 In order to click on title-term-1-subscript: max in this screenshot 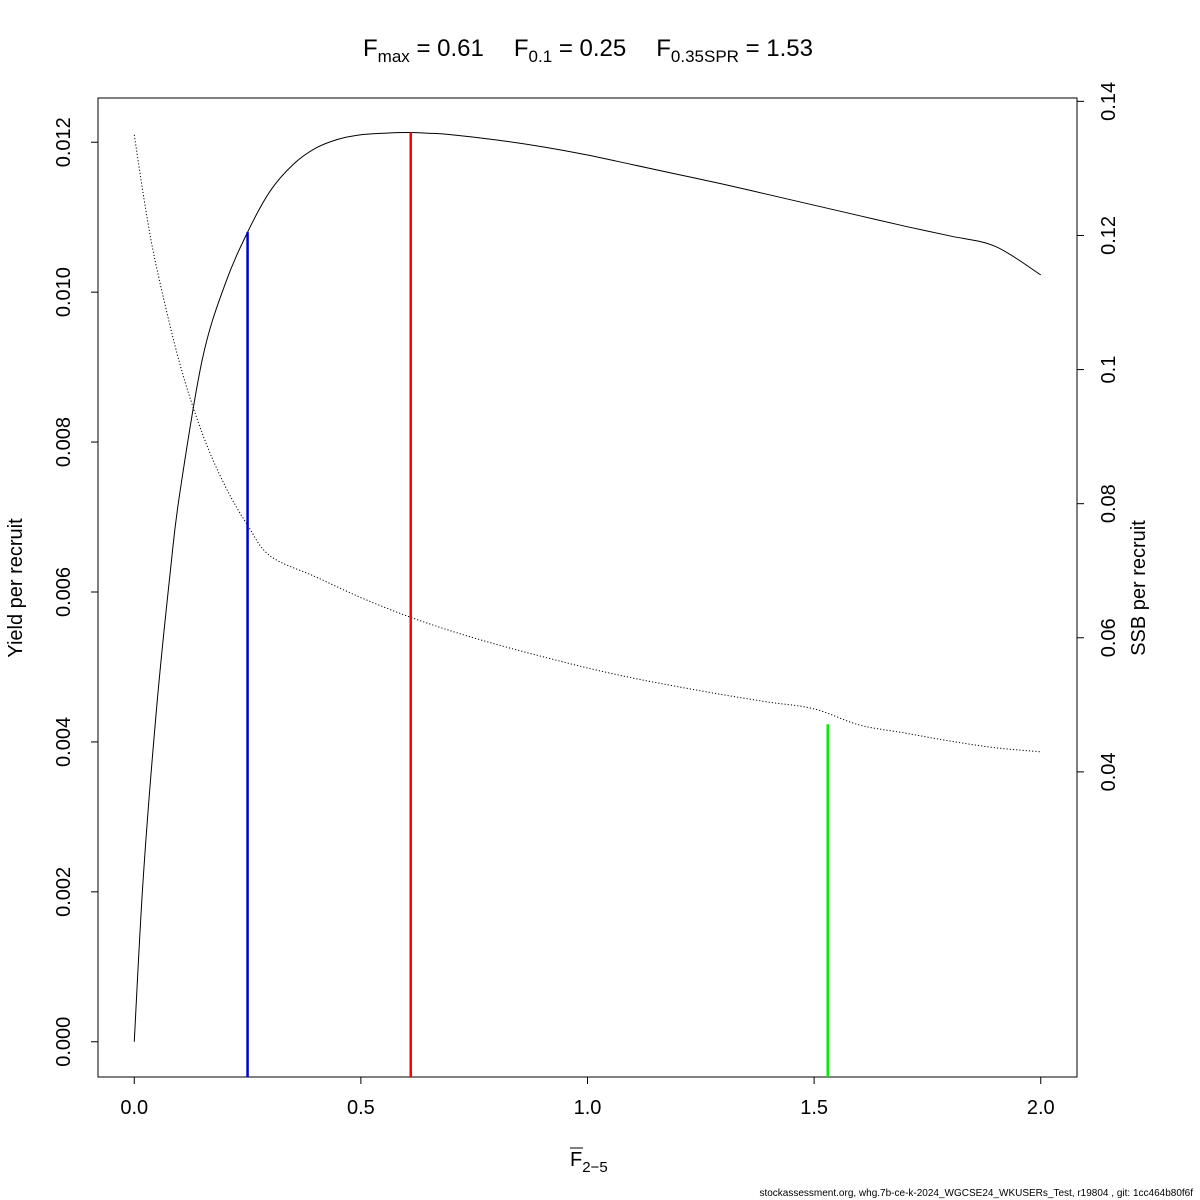, I will do `click(394, 56)`.